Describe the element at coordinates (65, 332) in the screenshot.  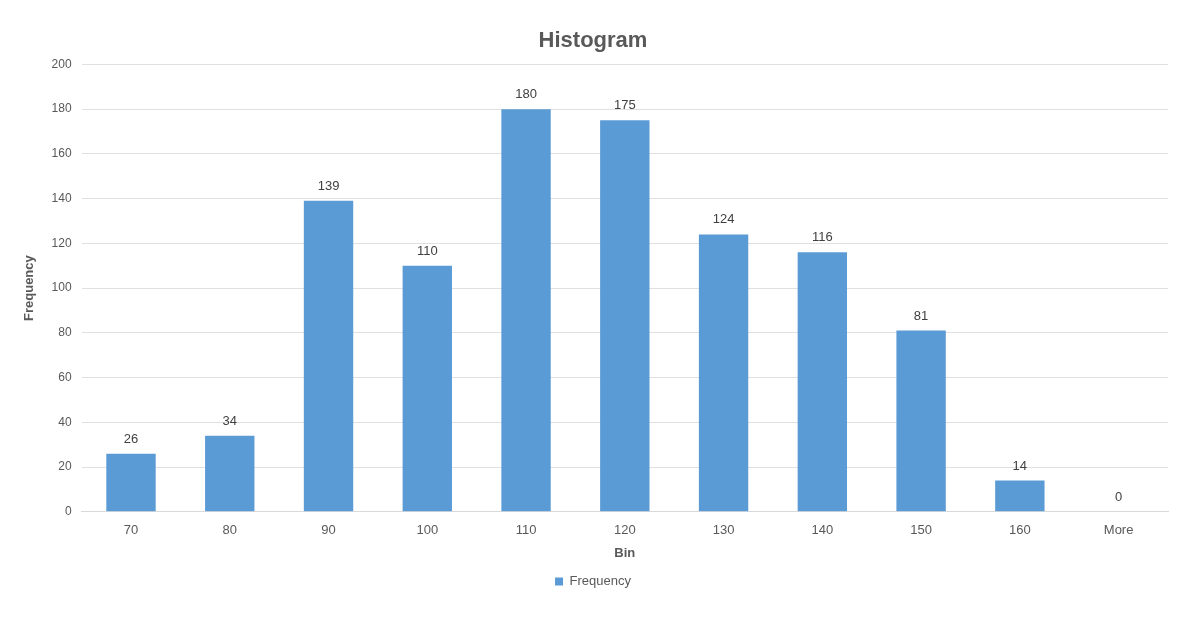
I see `y-tick-label: 80` at that location.